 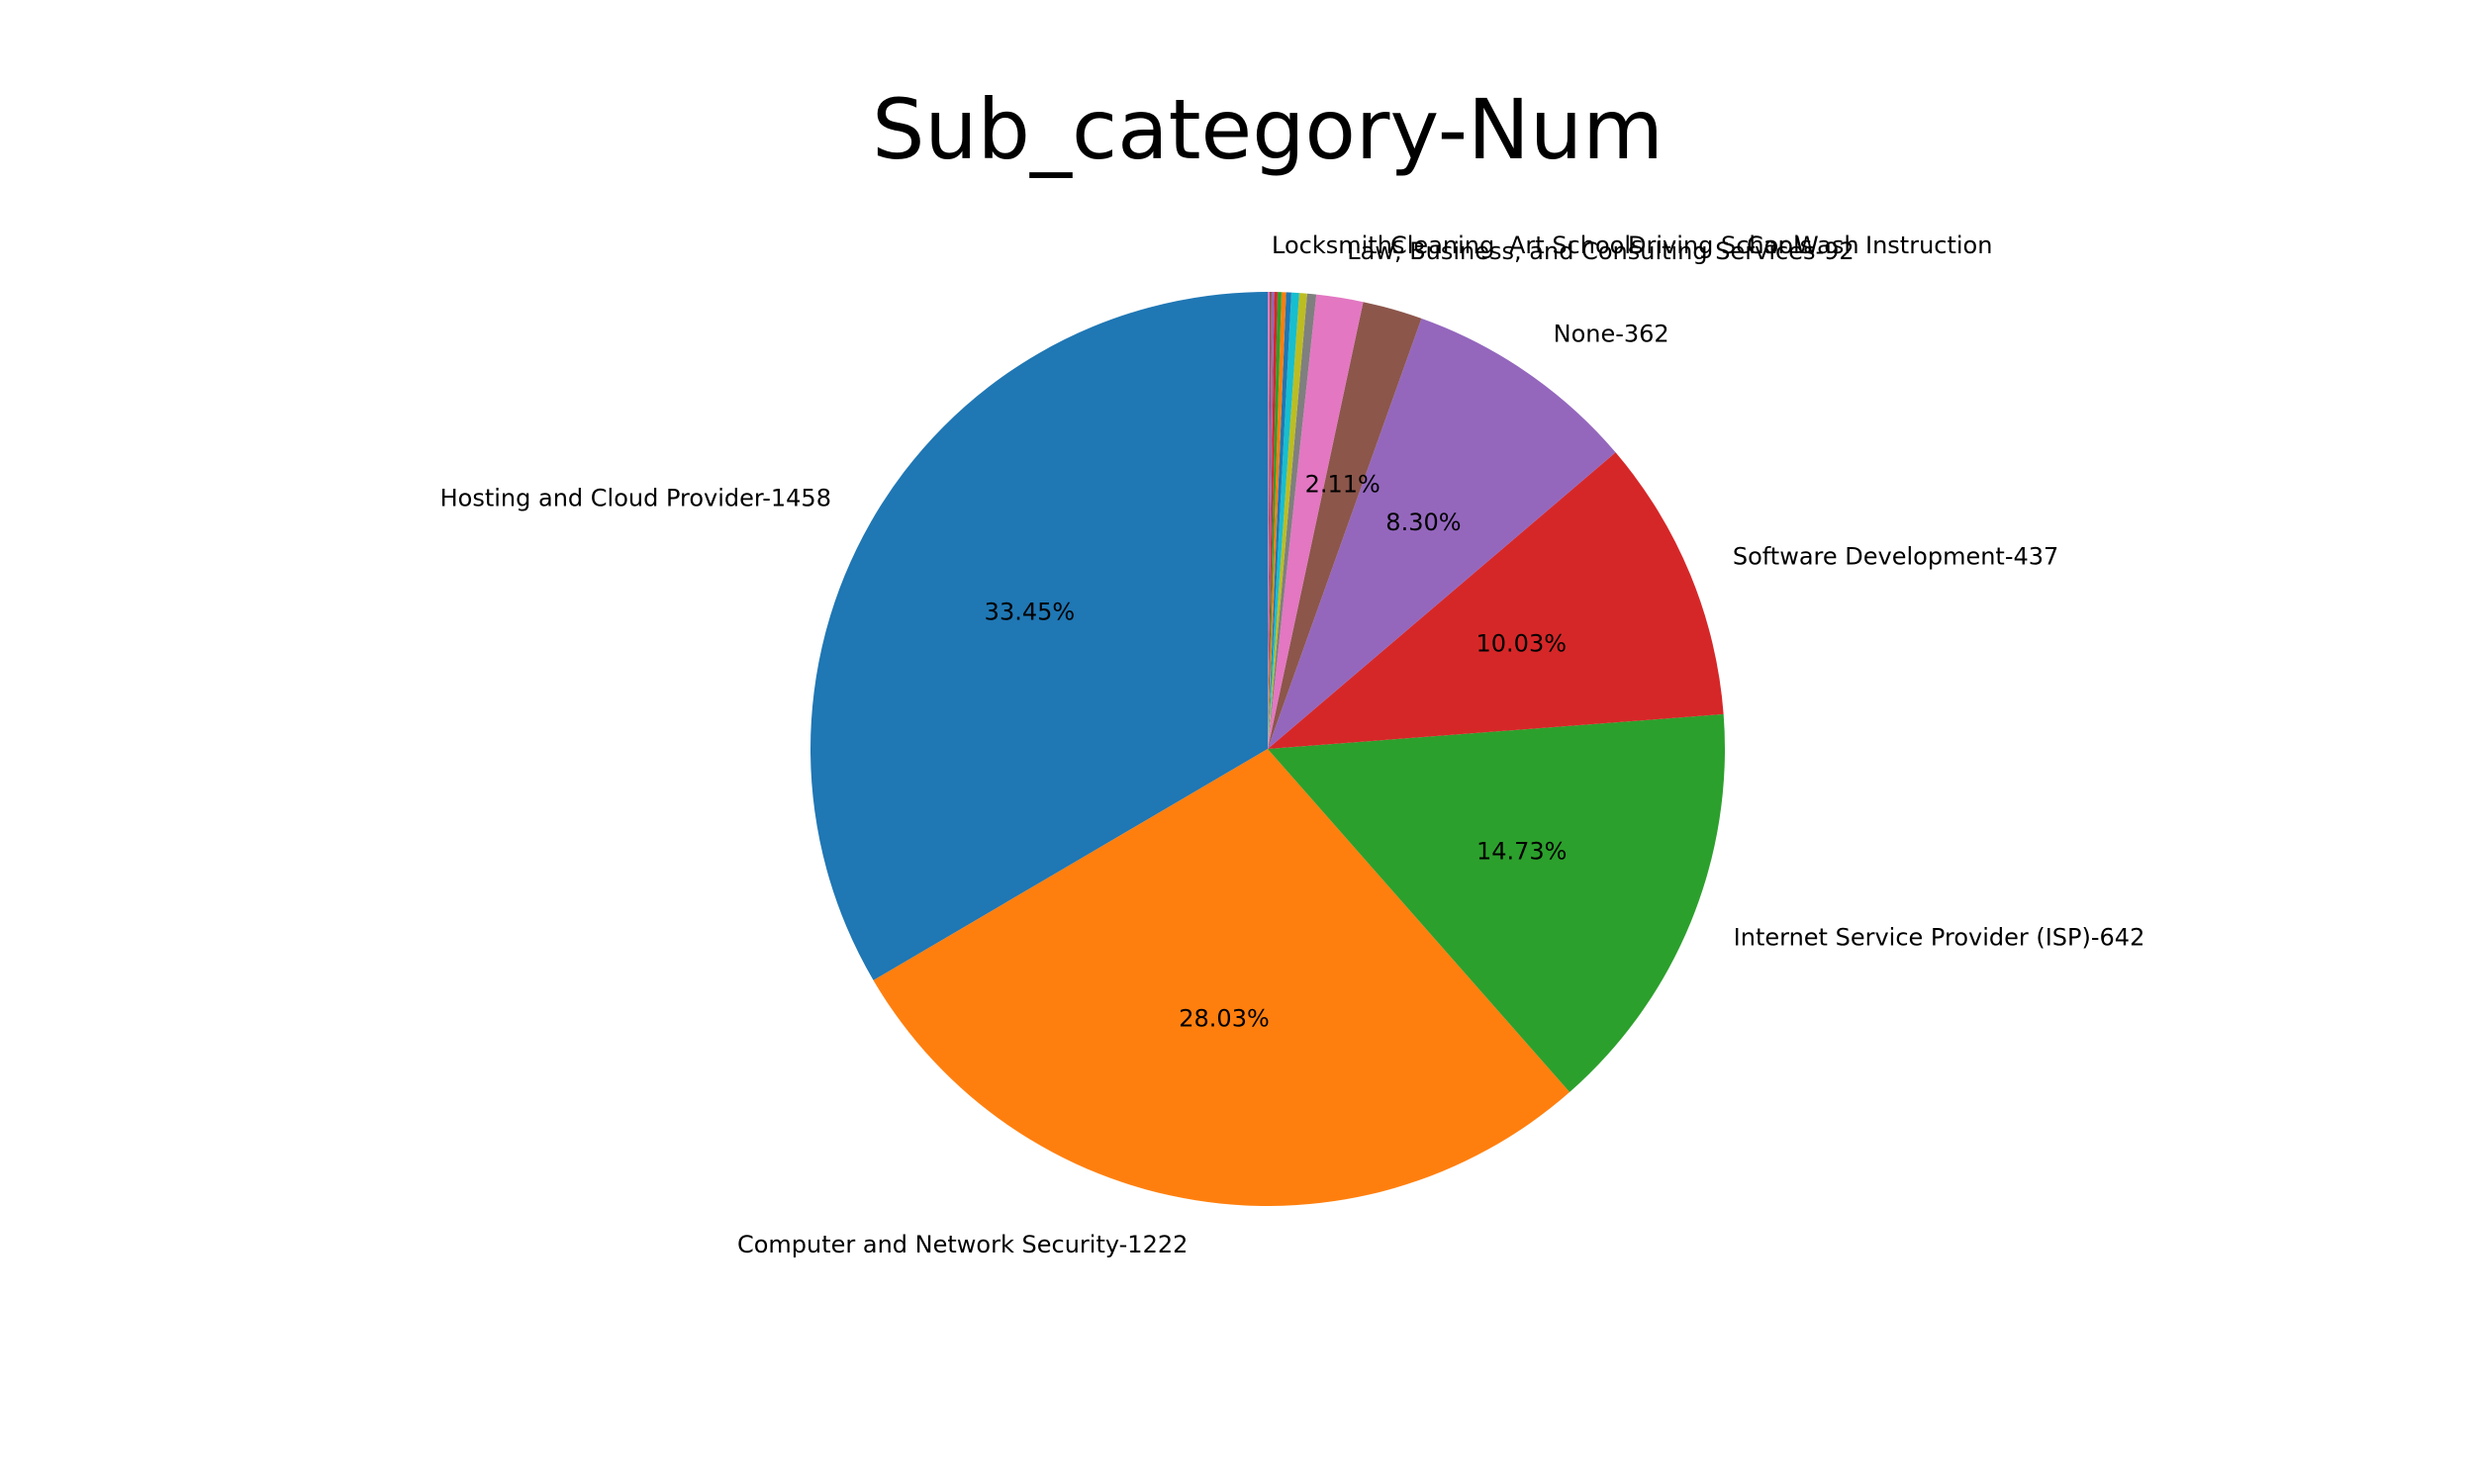 I want to click on slice-label: None-362, so click(x=1612, y=334).